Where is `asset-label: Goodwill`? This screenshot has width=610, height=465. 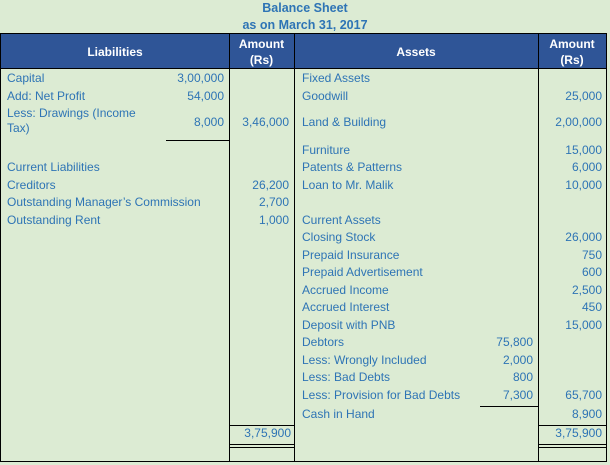 asset-label: Goodwill is located at coordinates (325, 95).